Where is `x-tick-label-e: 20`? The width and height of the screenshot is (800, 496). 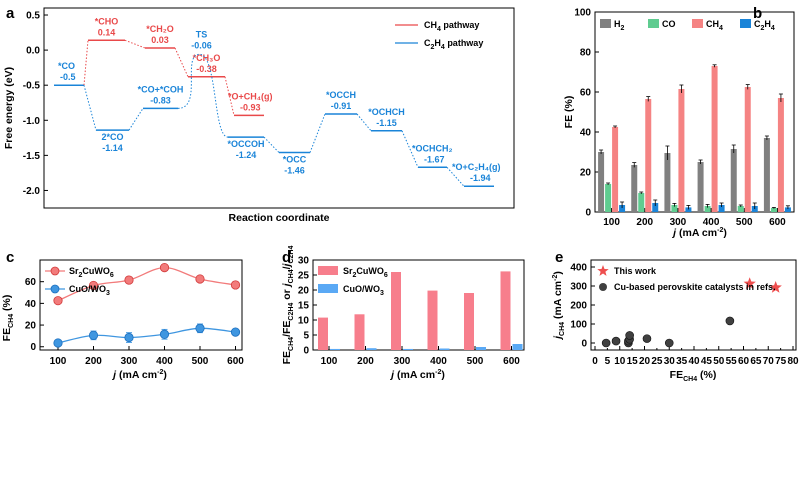
x-tick-label-e: 20 is located at coordinates (645, 361).